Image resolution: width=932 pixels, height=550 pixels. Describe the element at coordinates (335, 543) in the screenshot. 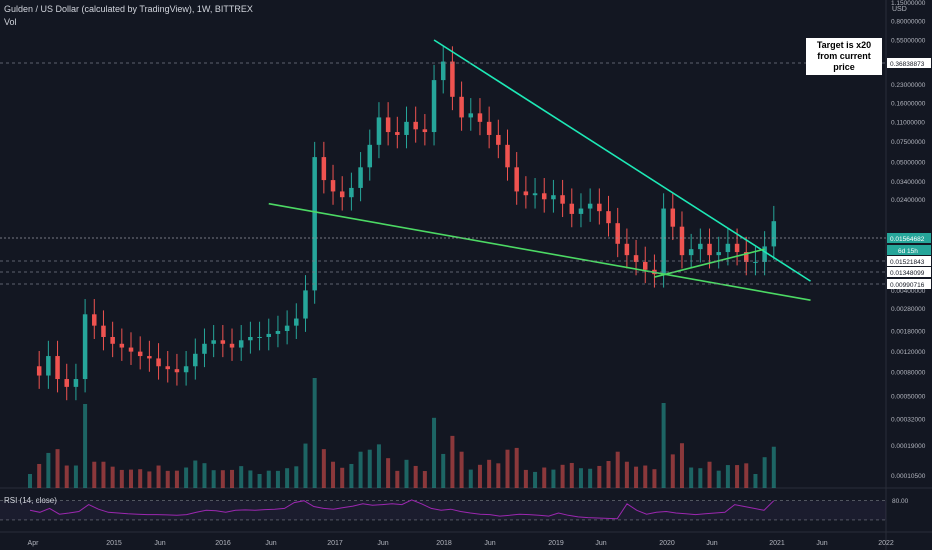

I see `time-axis-label: 2017` at that location.